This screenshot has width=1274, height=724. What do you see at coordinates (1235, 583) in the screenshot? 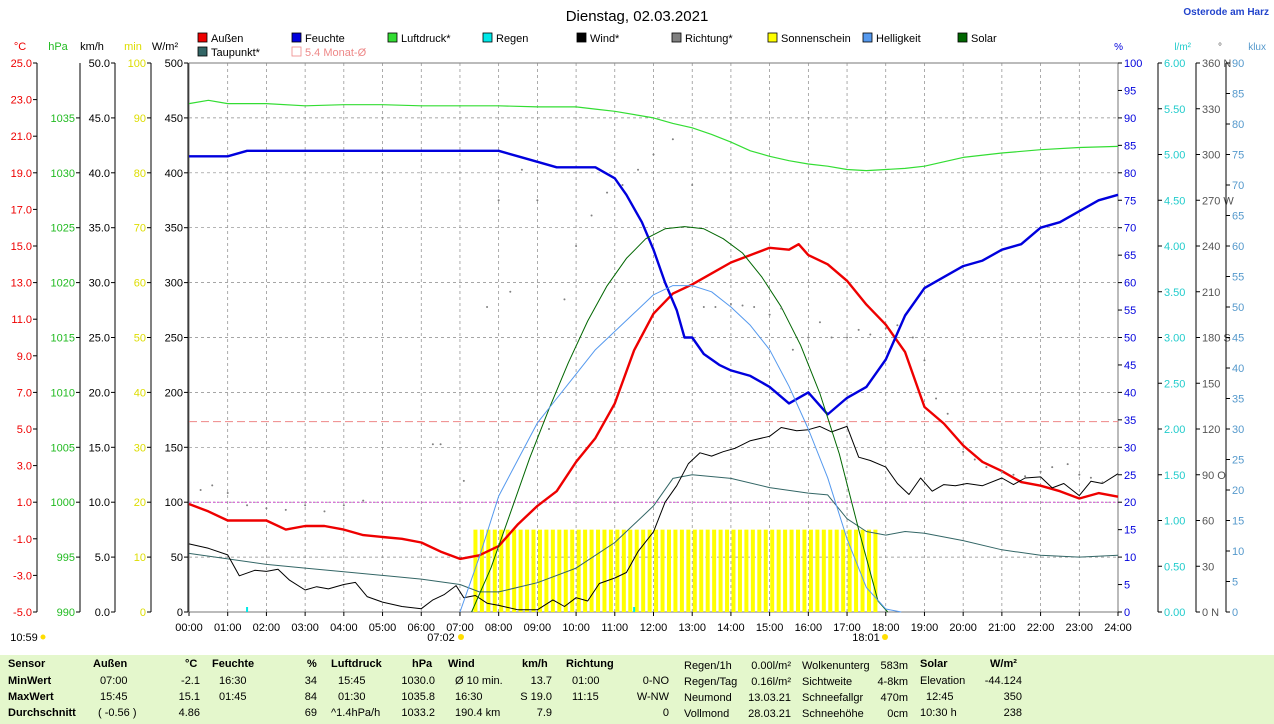
I see `axis-tick-label-right: 5` at bounding box center [1235, 583].